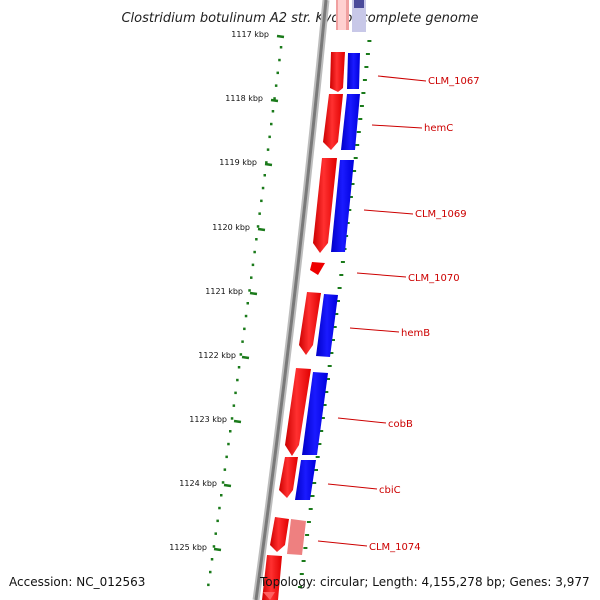 The height and width of the screenshot is (600, 600). Describe the element at coordinates (217, 355) in the screenshot. I see `tick-label-1122: 1122 kbp` at that location.